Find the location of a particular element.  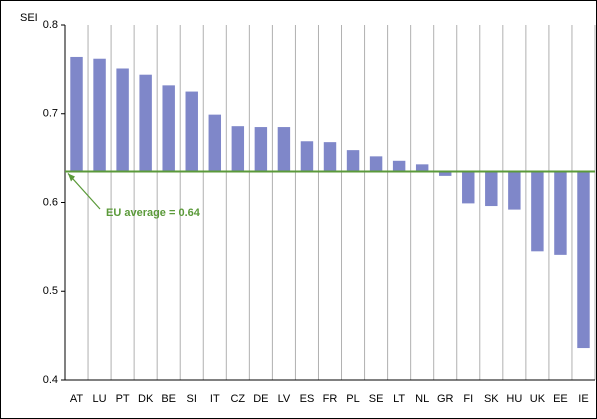

arrow-head is located at coordinates (71, 177).